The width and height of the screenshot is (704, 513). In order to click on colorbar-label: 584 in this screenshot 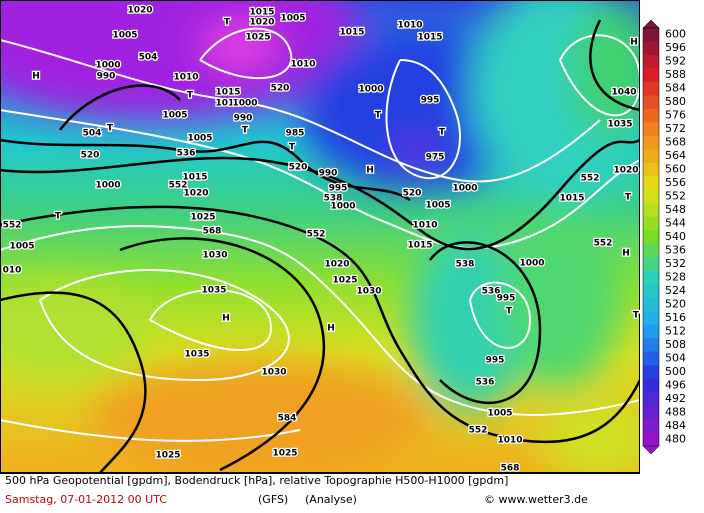, I will do `click(675, 88)`.